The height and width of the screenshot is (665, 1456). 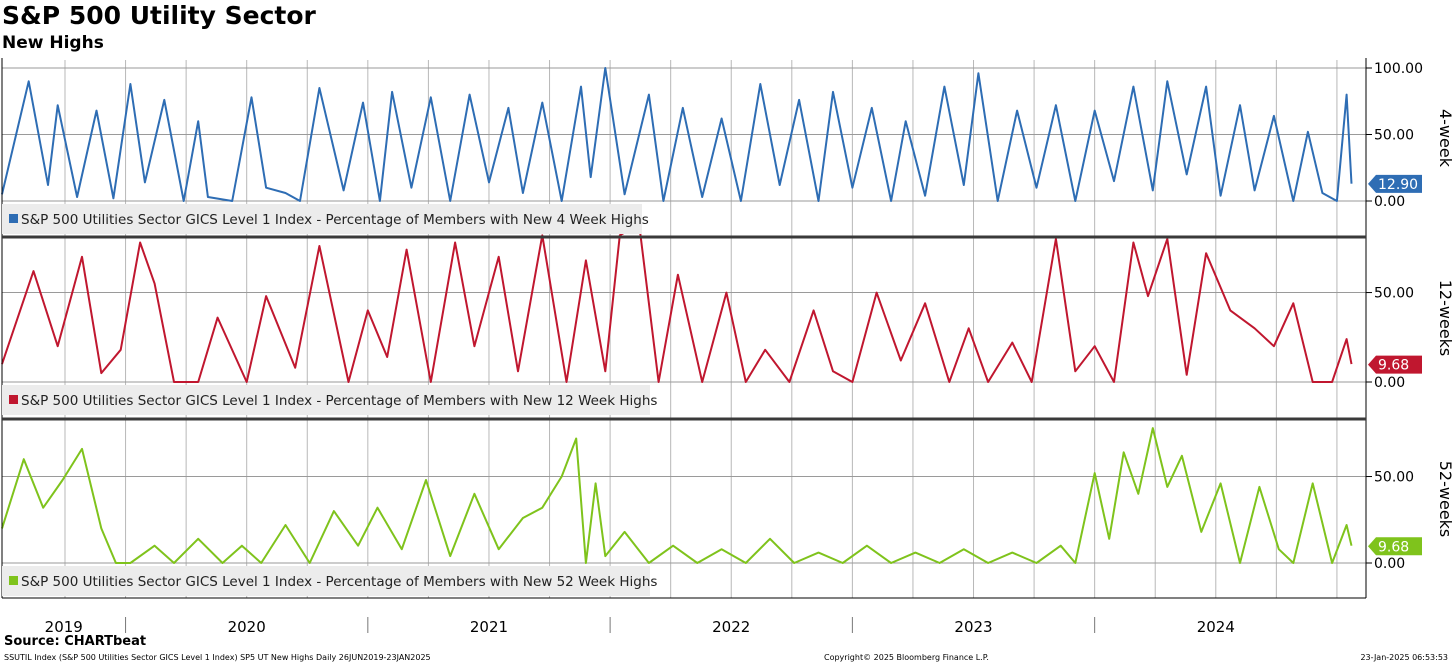 What do you see at coordinates (159, 15) in the screenshot?
I see `chart-title: S&P 500 Utility Sector` at bounding box center [159, 15].